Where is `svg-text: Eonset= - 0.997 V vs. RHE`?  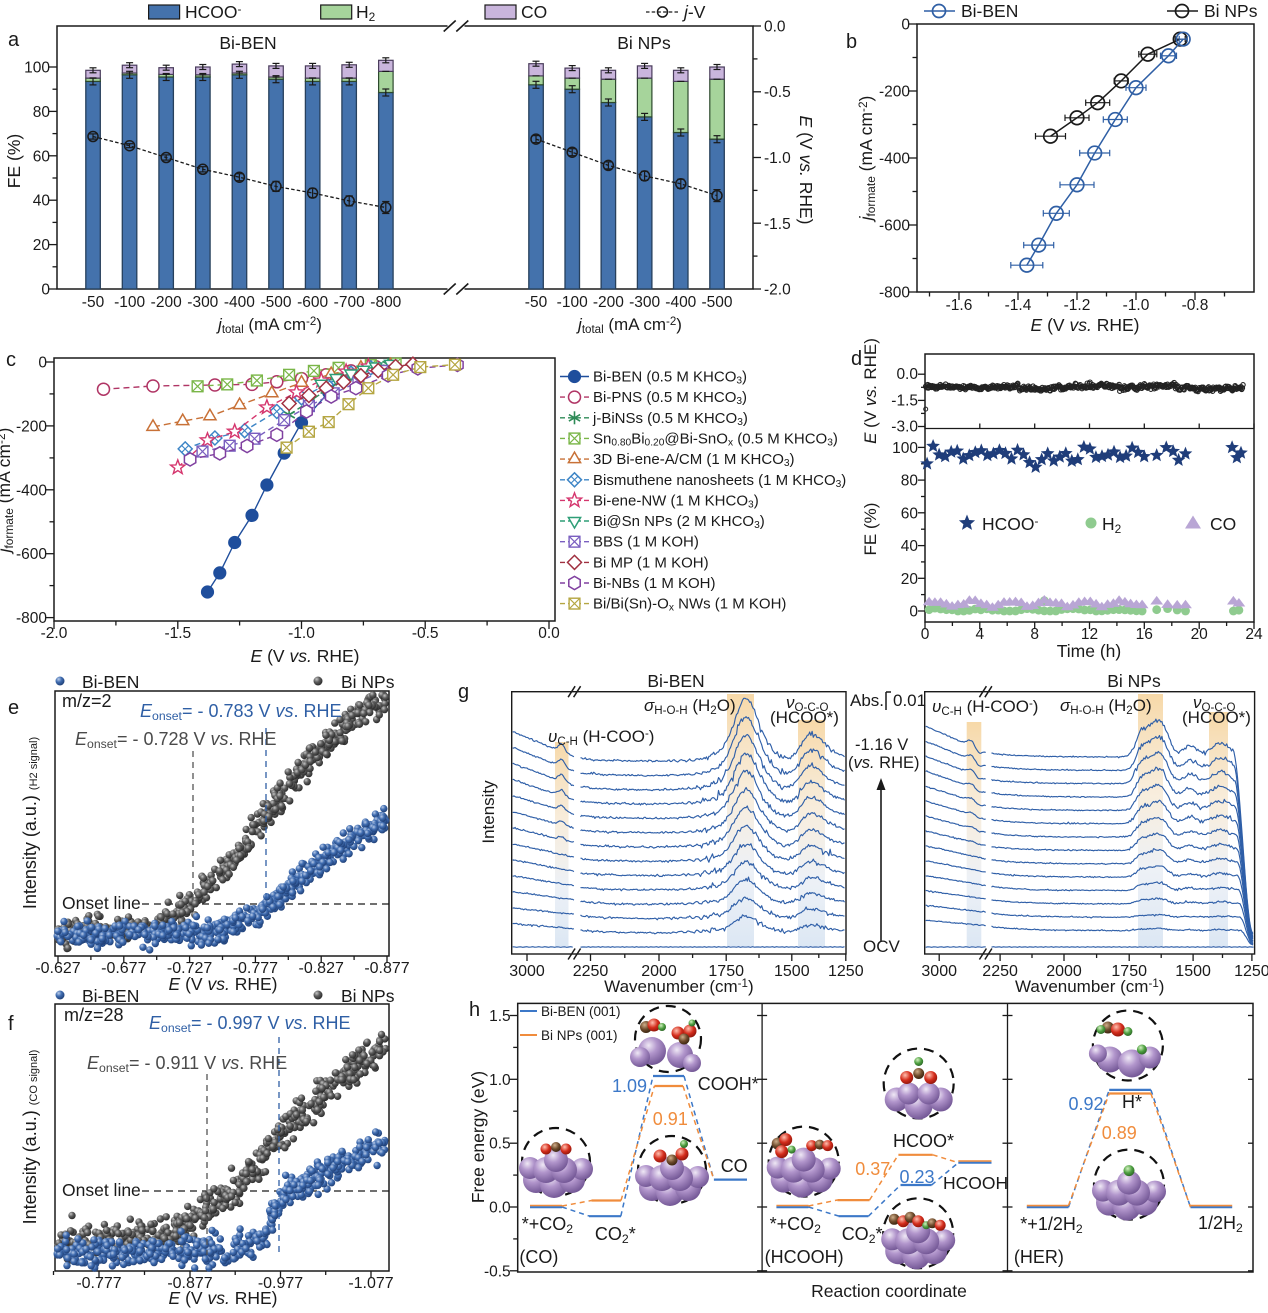
svg-text: Eonset= - 0.997 V vs. RHE is located at coordinates (250, 1024).